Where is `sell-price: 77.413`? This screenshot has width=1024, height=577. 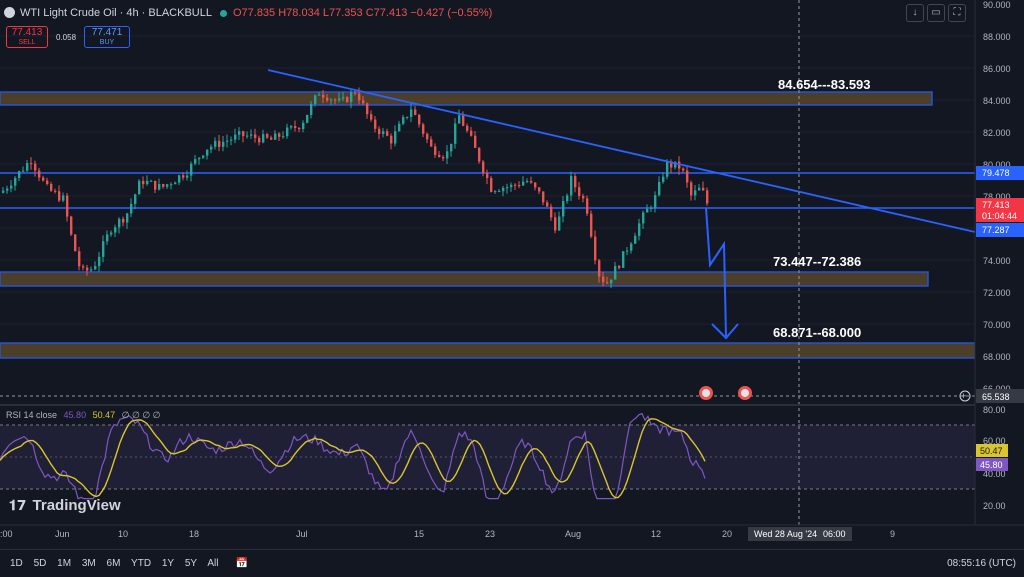 sell-price: 77.413 is located at coordinates (27, 32).